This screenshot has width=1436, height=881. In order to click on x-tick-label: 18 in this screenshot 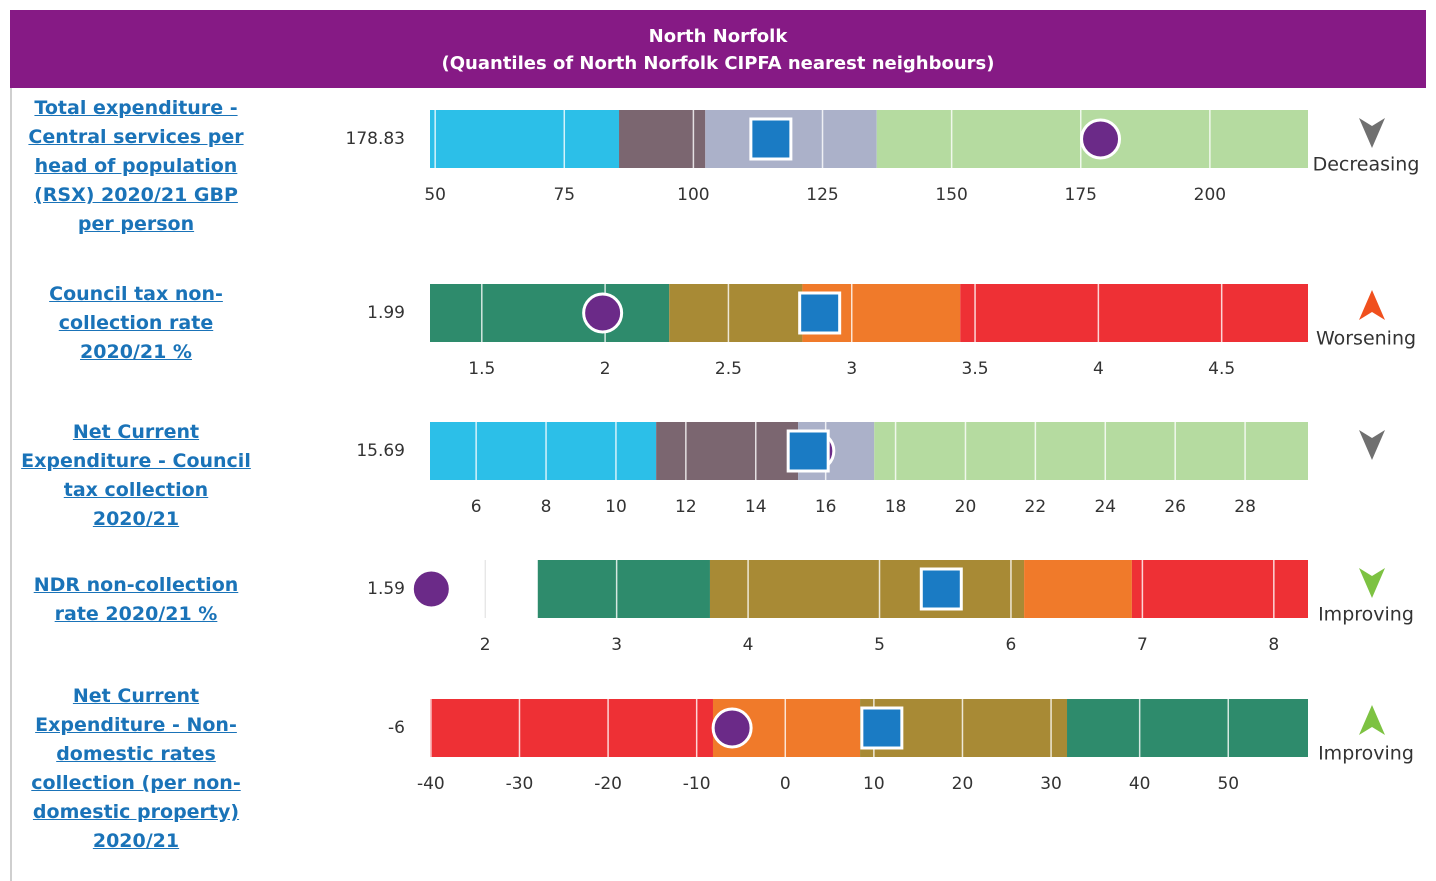, I will do `click(896, 507)`.